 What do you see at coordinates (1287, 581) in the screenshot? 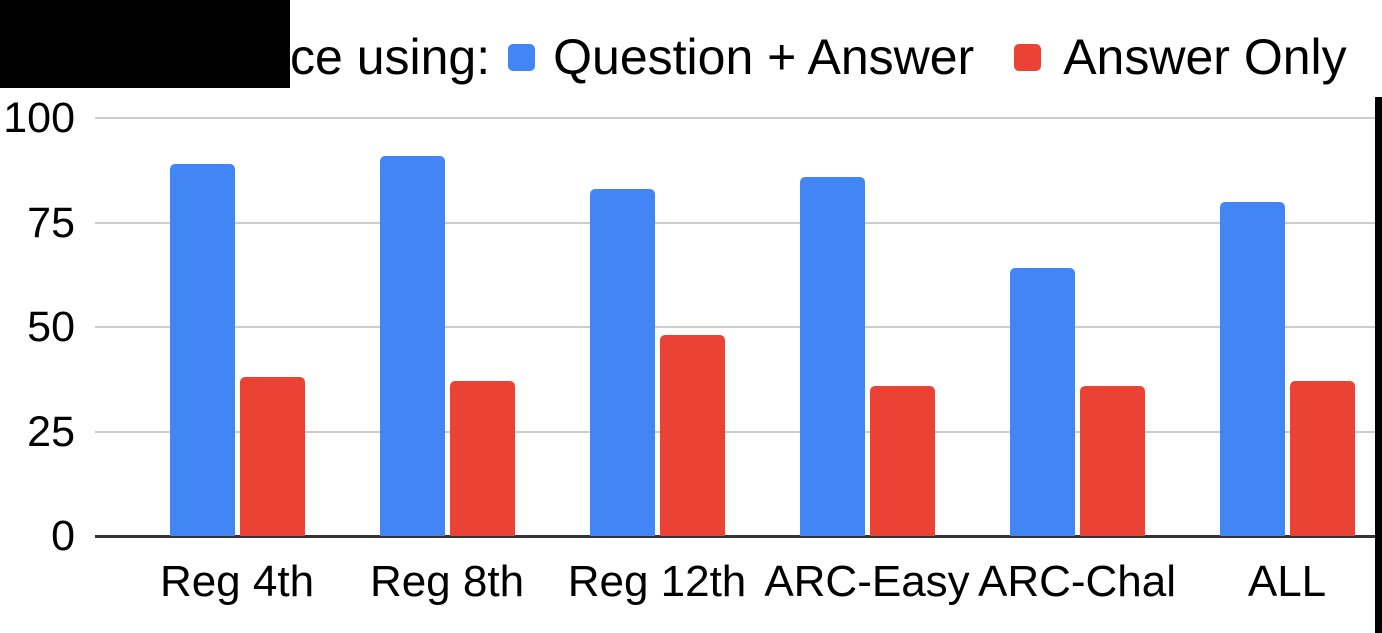
I see `x-axis-label-all: ALL` at bounding box center [1287, 581].